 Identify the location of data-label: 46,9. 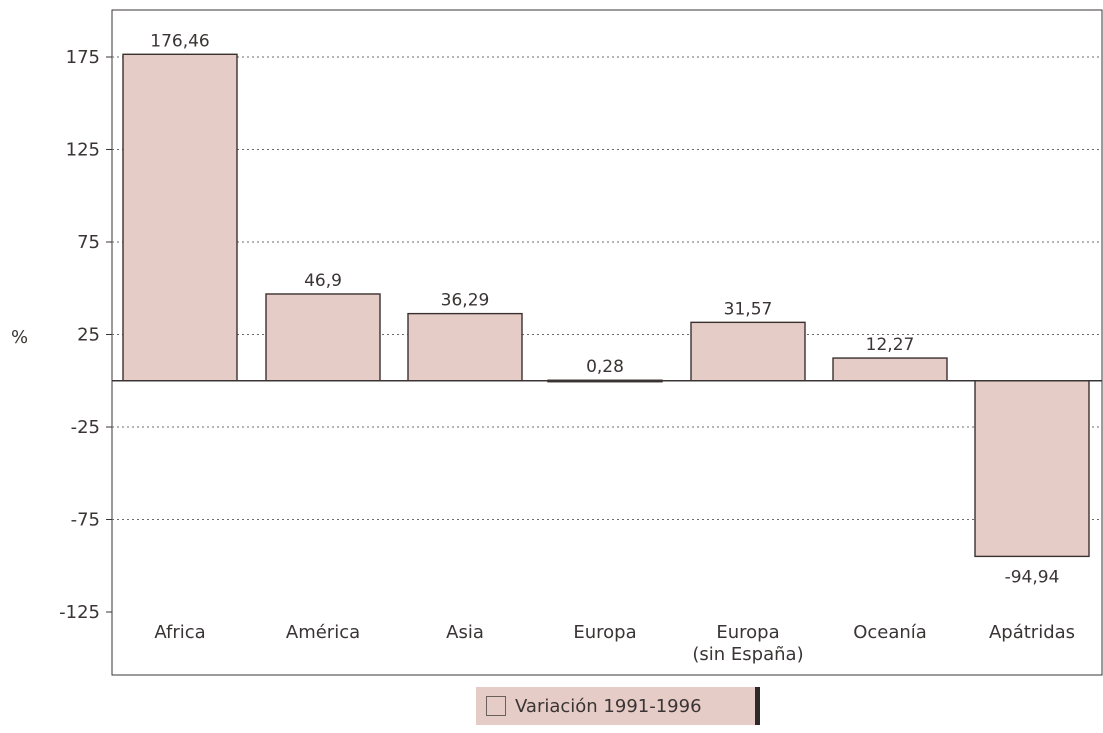
(323, 281).